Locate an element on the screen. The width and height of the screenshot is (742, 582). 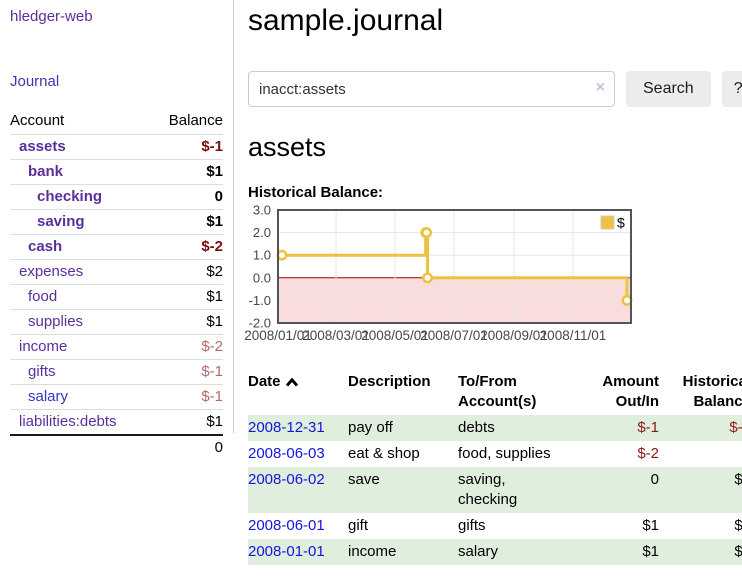
svg-text: 2008/03/01 is located at coordinates (336, 335).